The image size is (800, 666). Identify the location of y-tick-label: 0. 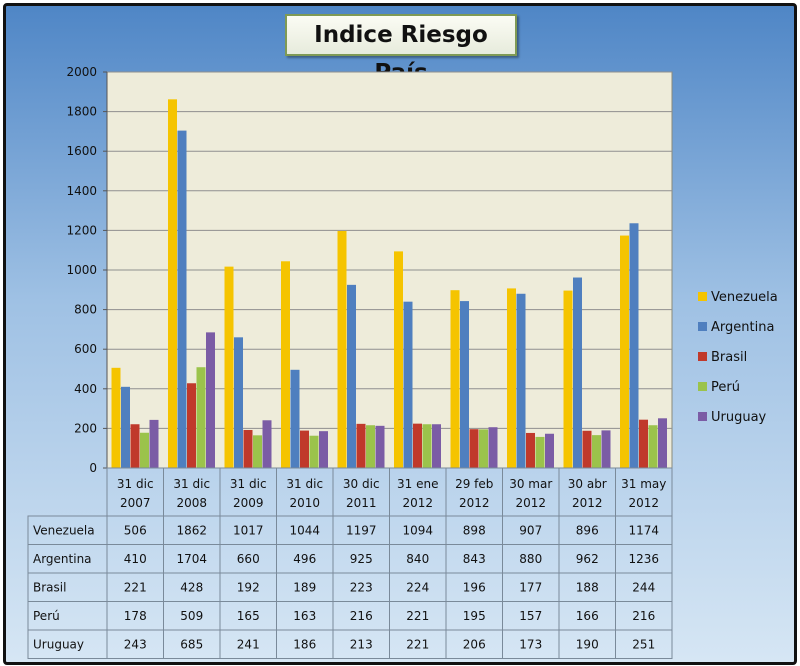
(93, 468).